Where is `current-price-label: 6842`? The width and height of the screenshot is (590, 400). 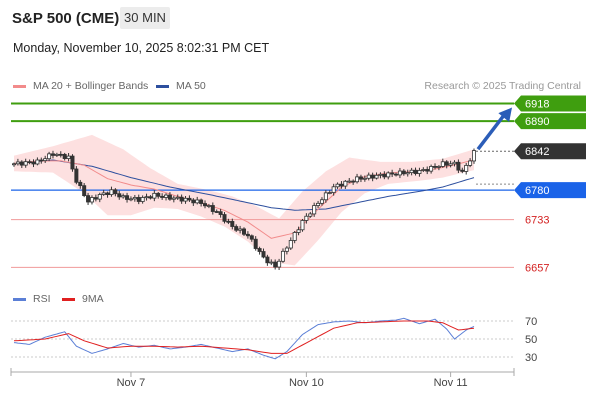 current-price-label: 6842 is located at coordinates (537, 152).